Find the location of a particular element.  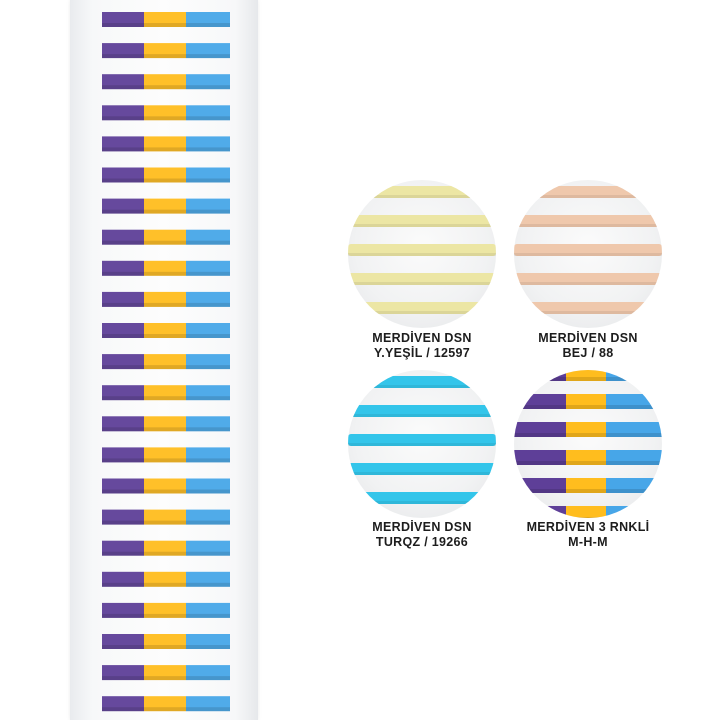

swatch-tricolor is located at coordinates (588, 444).